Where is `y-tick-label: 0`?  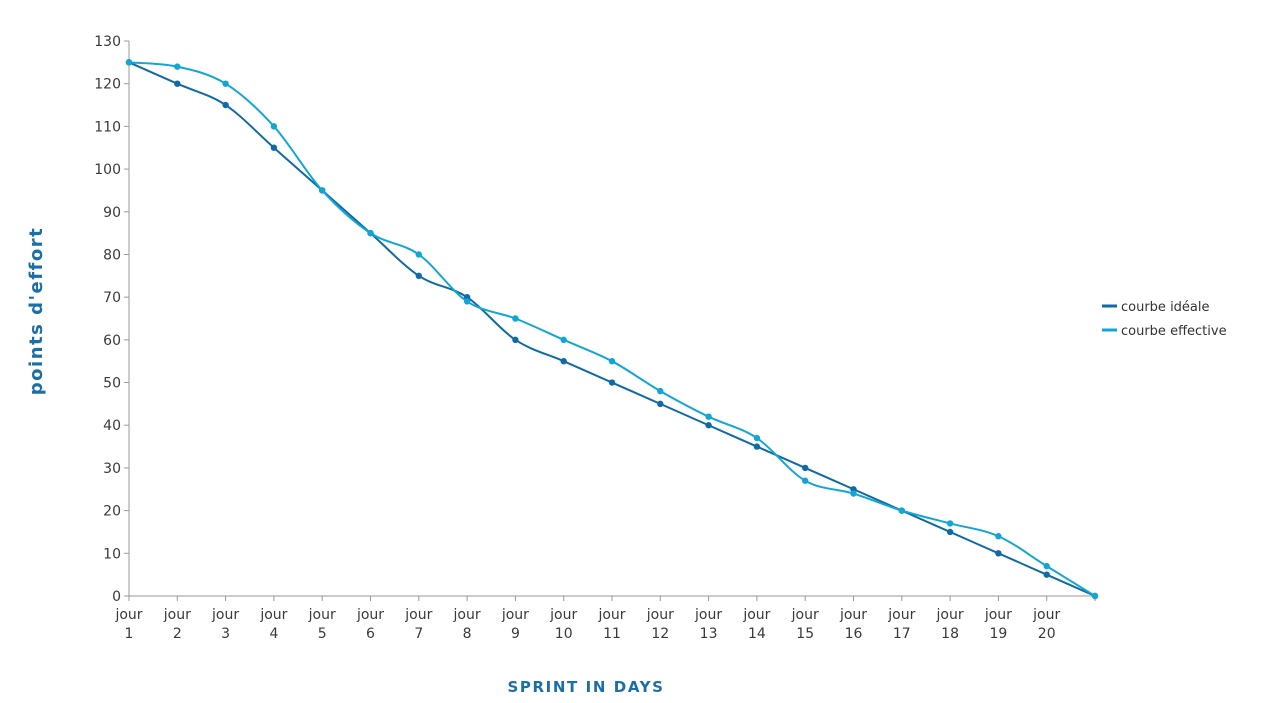 y-tick-label: 0 is located at coordinates (116, 597).